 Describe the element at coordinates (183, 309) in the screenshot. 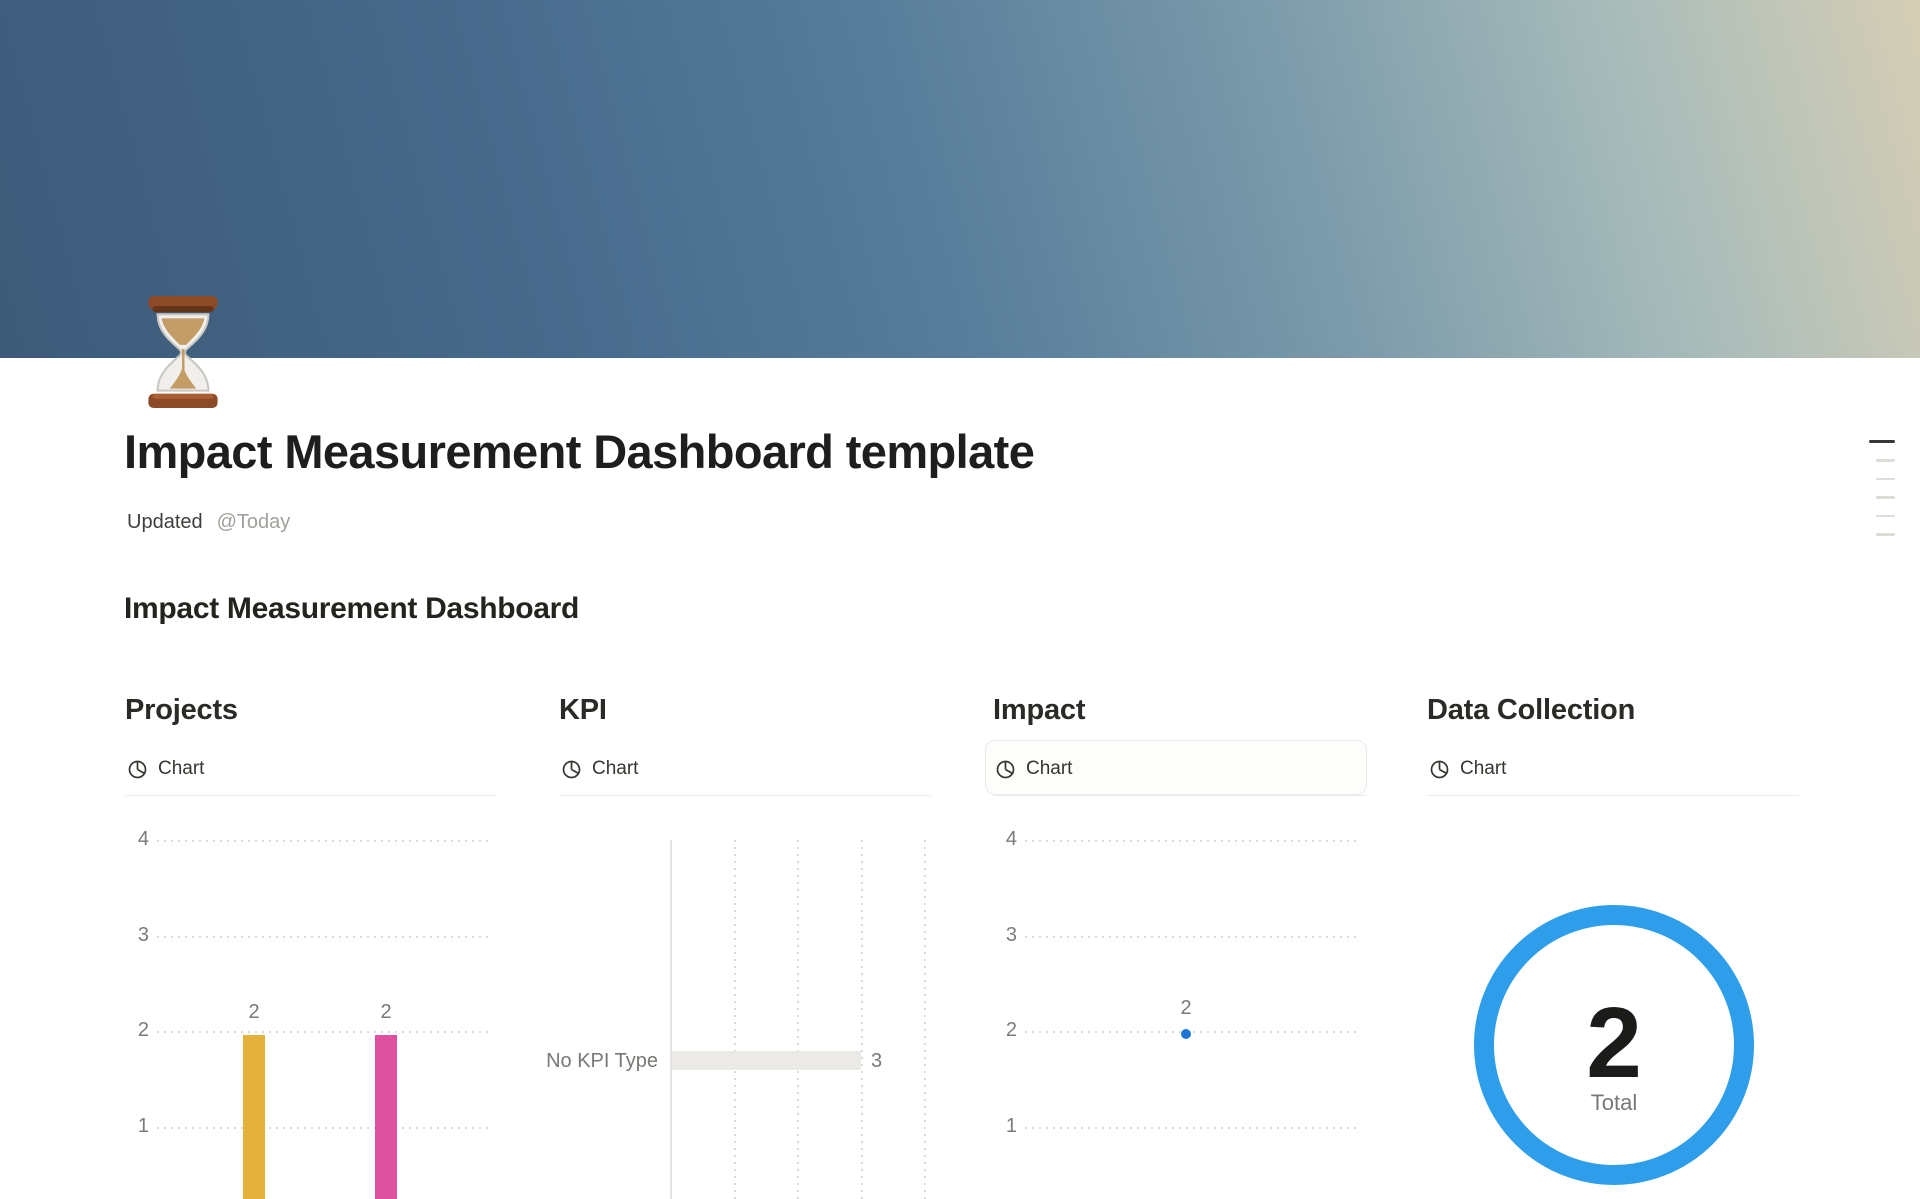

I see `hourglass-top-lip` at that location.